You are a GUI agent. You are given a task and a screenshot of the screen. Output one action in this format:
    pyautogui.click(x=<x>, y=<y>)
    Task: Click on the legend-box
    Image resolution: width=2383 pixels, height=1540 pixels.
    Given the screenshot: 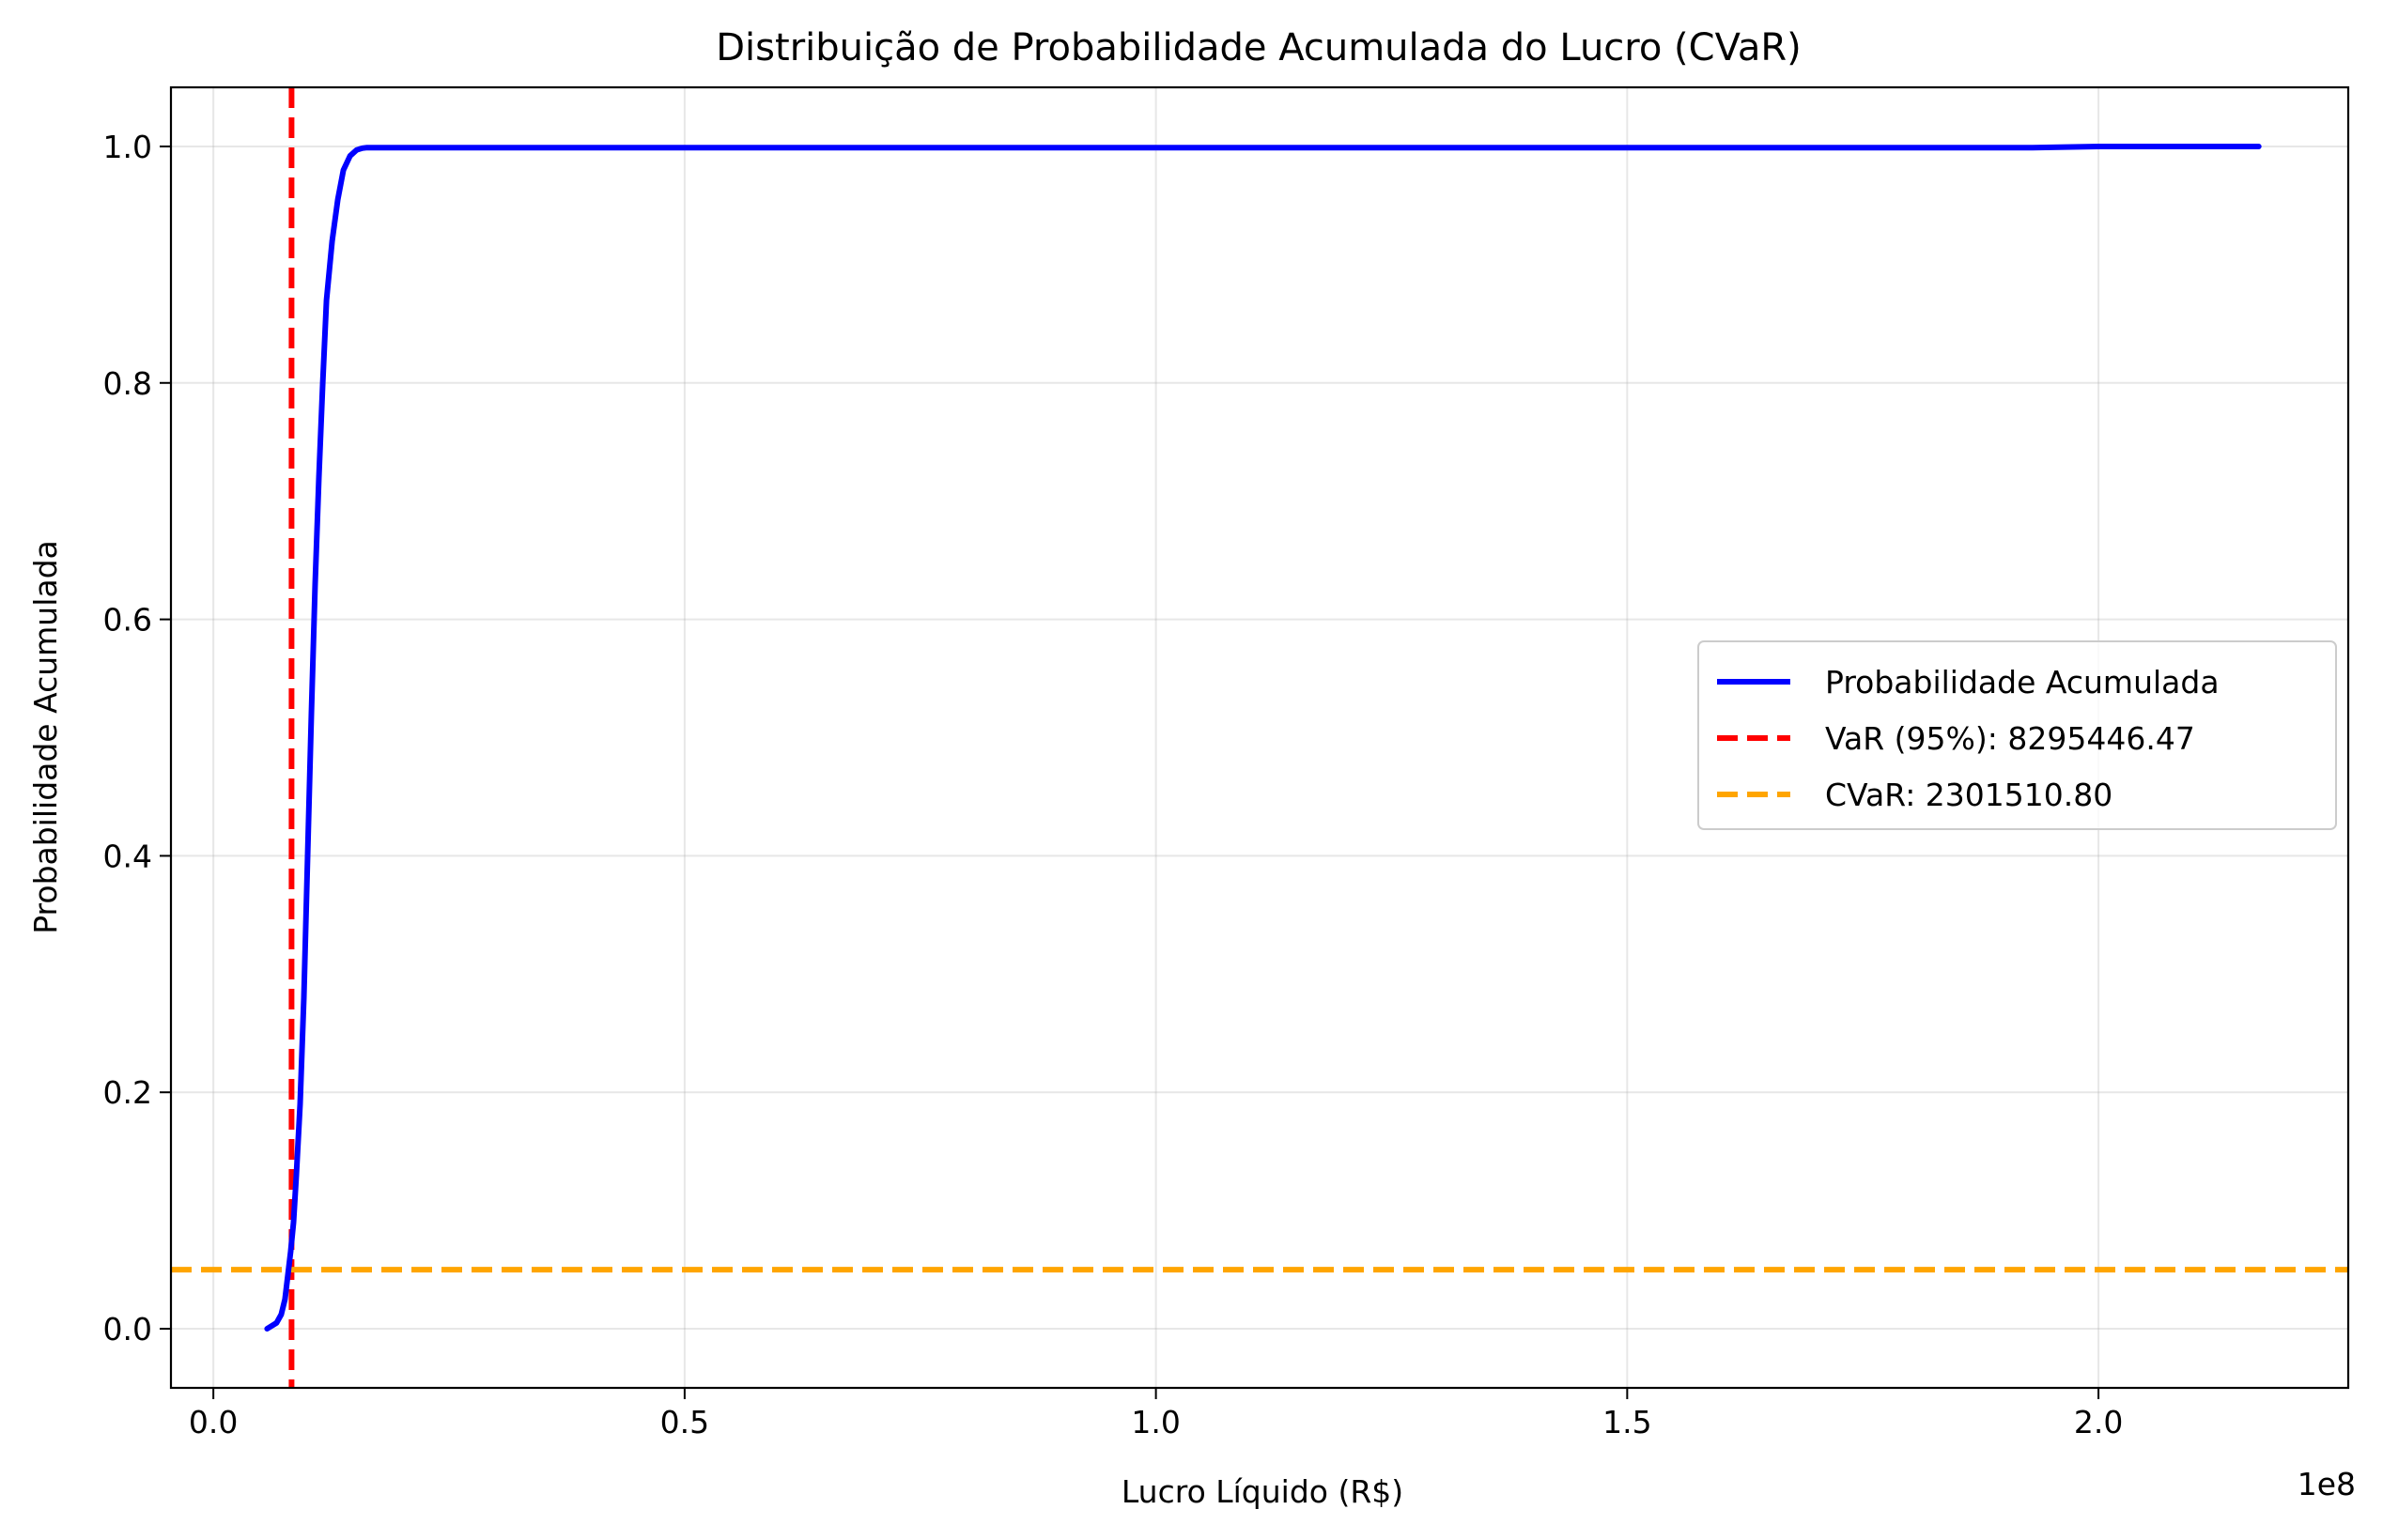 What is the action you would take?
    pyautogui.click(x=2017, y=735)
    